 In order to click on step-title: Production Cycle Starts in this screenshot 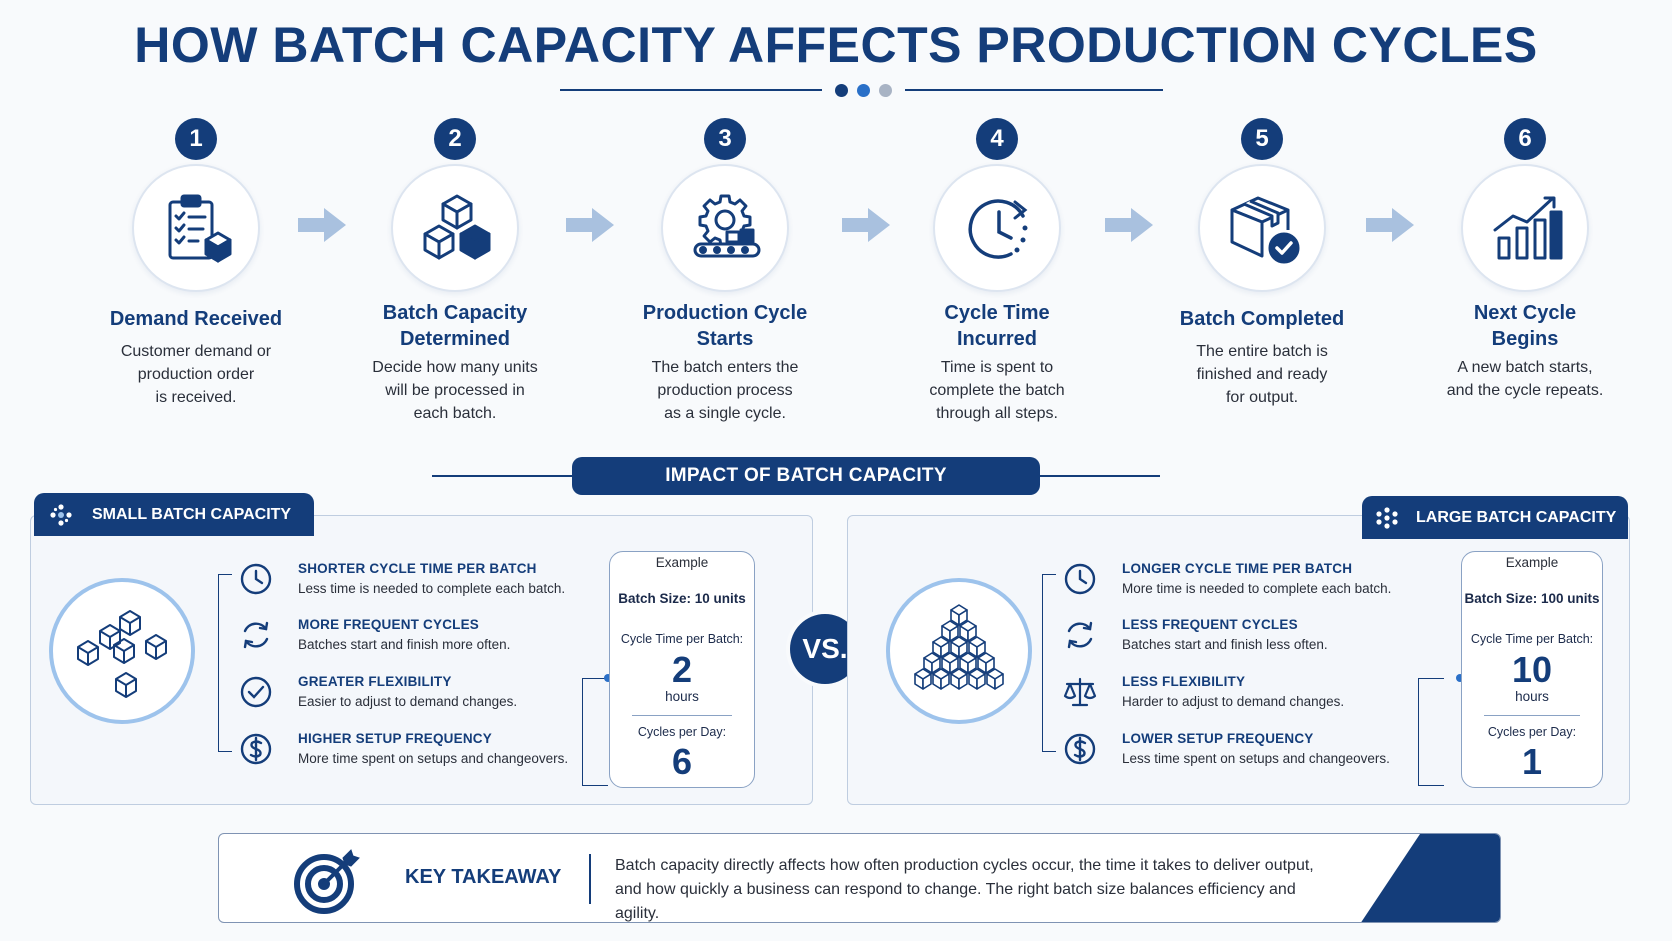, I will do `click(725, 326)`.